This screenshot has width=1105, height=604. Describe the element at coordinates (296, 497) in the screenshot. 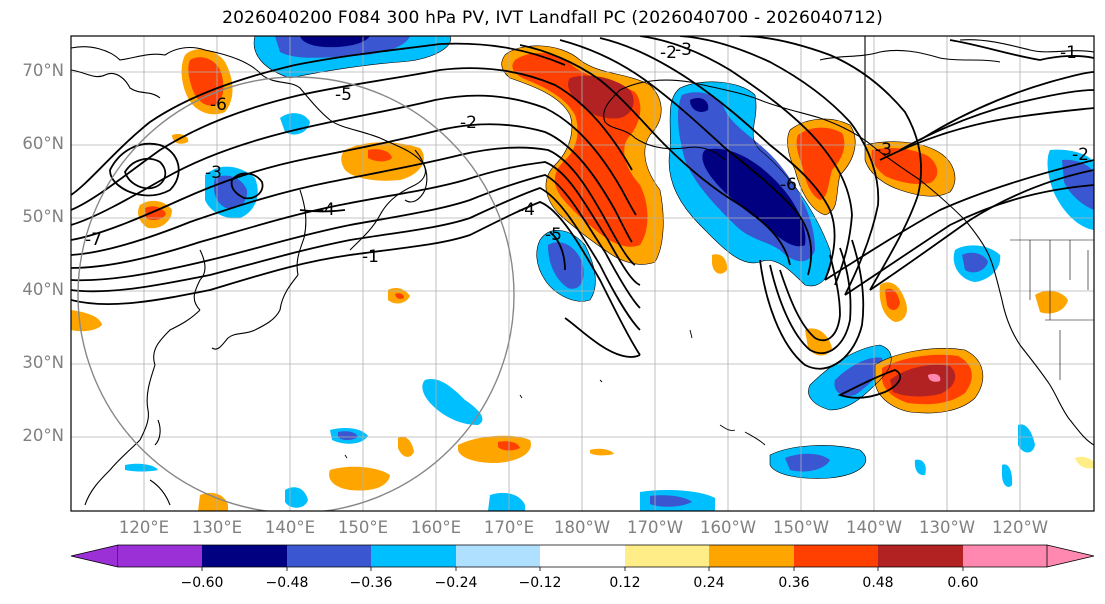

I see `neg-anomaly-sub5` at that location.